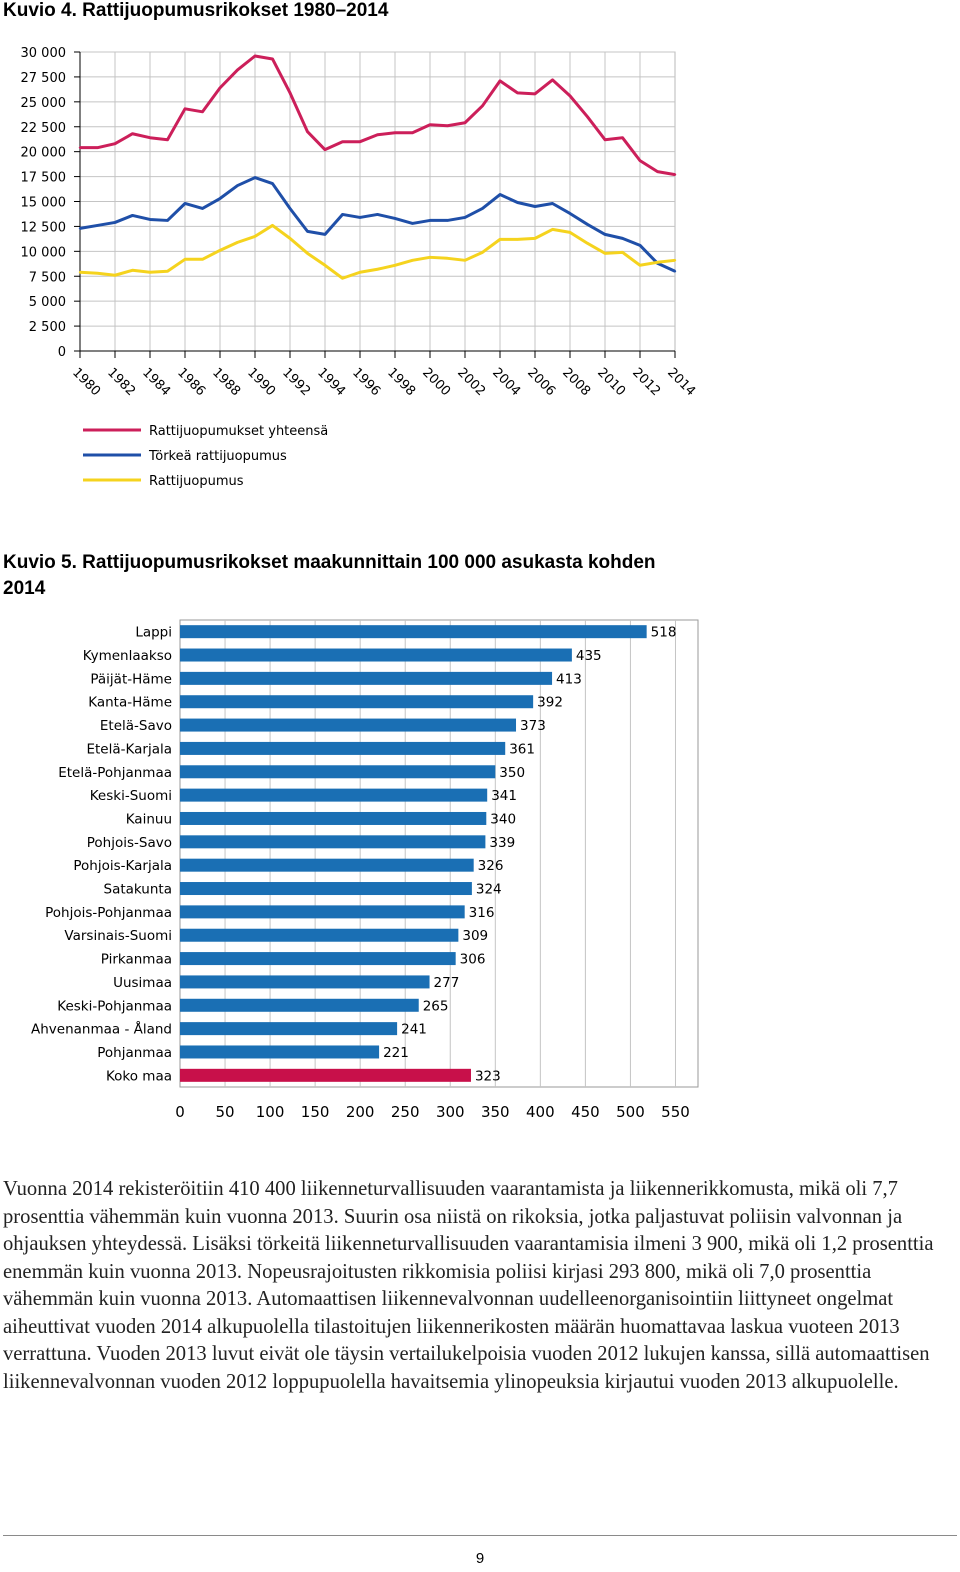 The width and height of the screenshot is (960, 1572). I want to click on y-tick-label: 0, so click(62, 352).